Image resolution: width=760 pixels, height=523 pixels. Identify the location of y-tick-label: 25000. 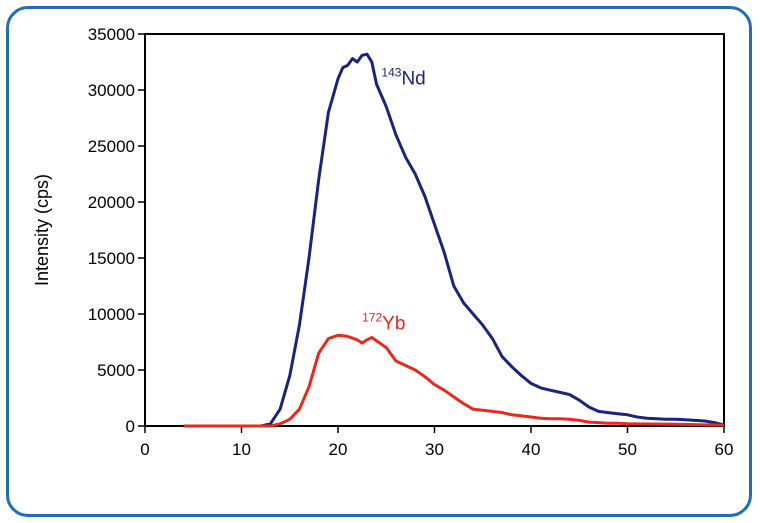
(111, 146).